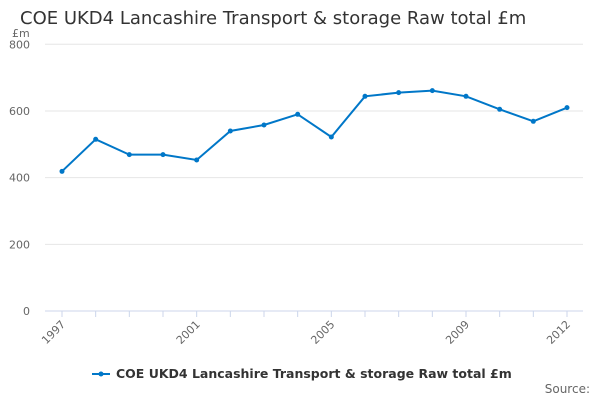 The image size is (600, 400). What do you see at coordinates (53, 332) in the screenshot?
I see `x-tick-label: 1997` at bounding box center [53, 332].